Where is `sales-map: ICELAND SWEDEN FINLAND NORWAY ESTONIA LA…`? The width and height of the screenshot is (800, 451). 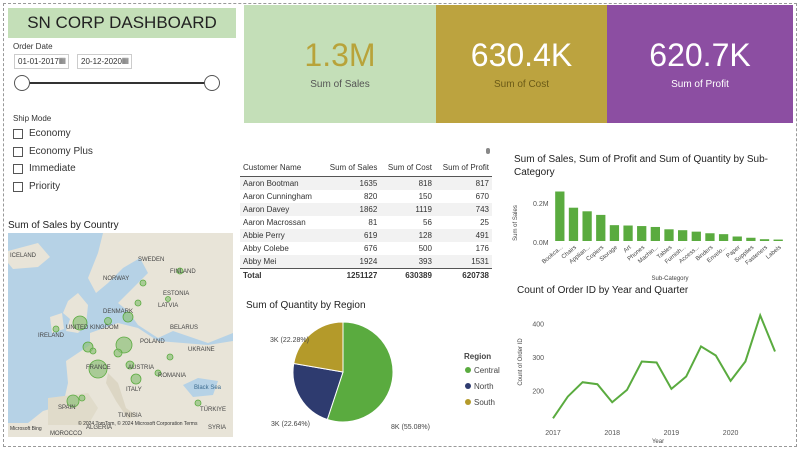 sales-map: ICELAND SWEDEN FINLAND NORWAY ESTONIA LA… is located at coordinates (120, 335).